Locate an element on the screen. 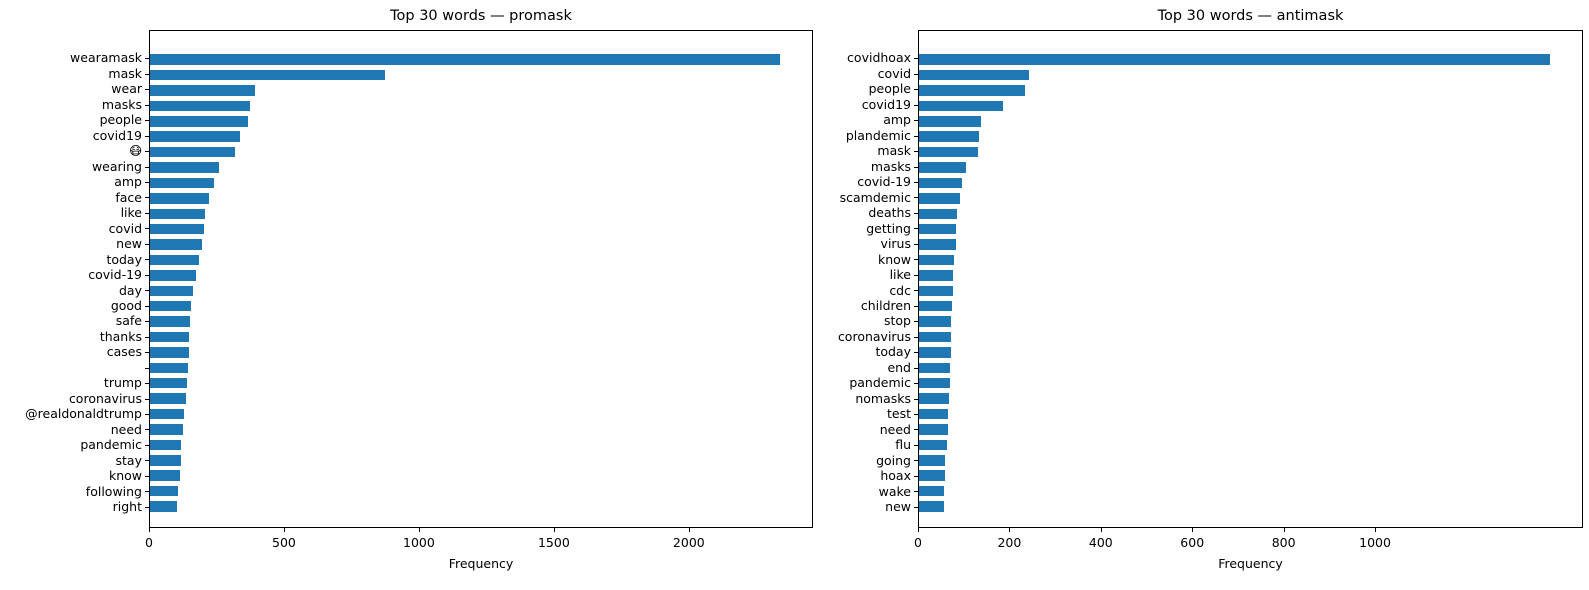 Image resolution: width=1589 pixels, height=590 pixels. y-tick-label: covidhoax is located at coordinates (879, 58).